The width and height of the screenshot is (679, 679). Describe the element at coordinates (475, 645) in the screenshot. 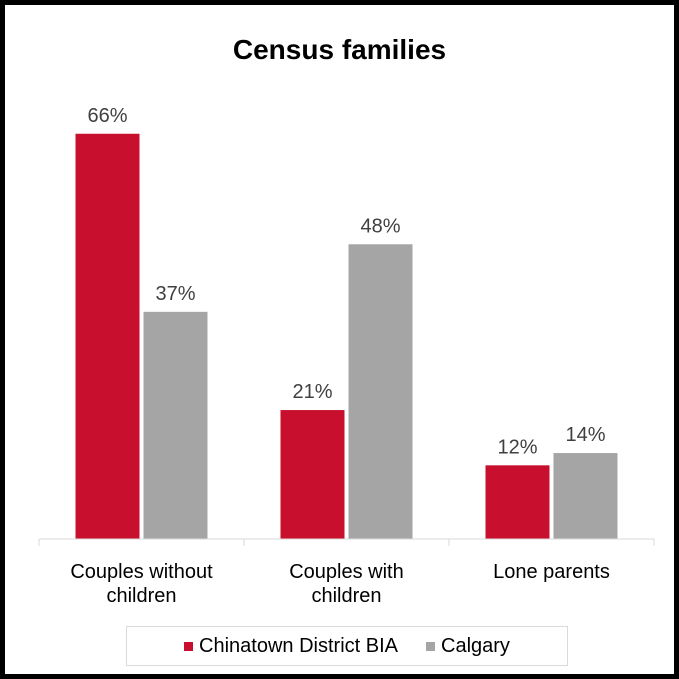

I see `legend-label-calgary: Calgary` at that location.